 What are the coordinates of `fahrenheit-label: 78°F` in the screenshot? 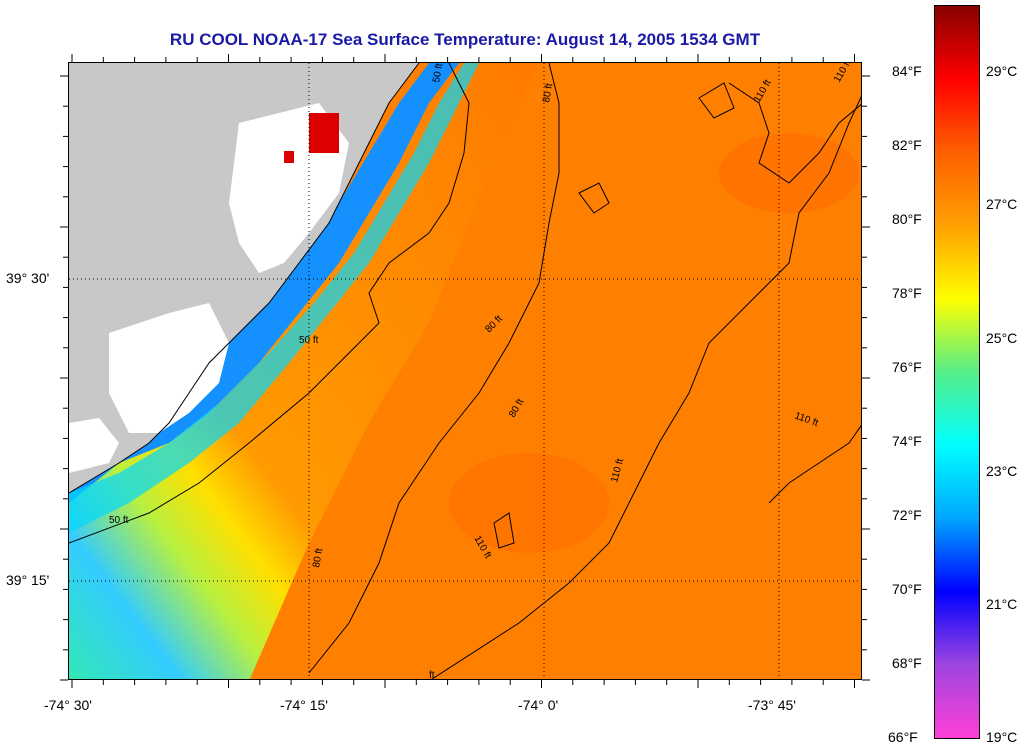 It's located at (907, 293).